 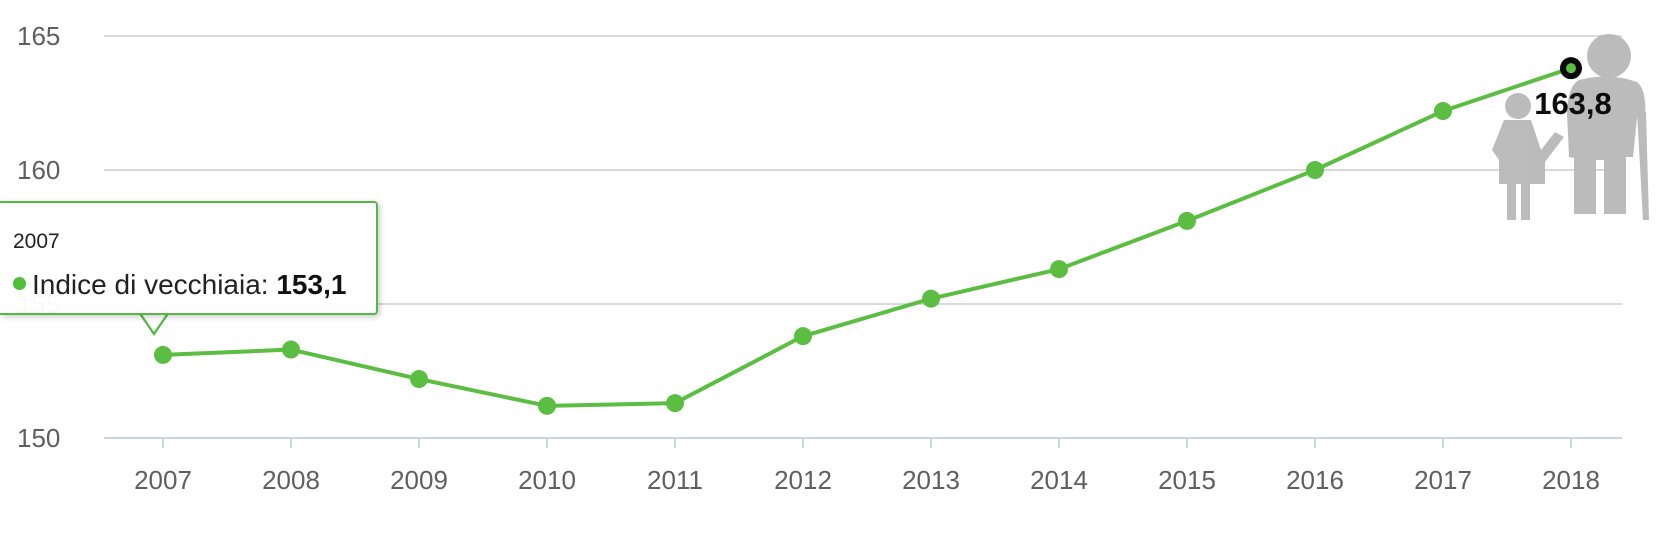 I want to click on elder-head-icon, so click(x=1609, y=56).